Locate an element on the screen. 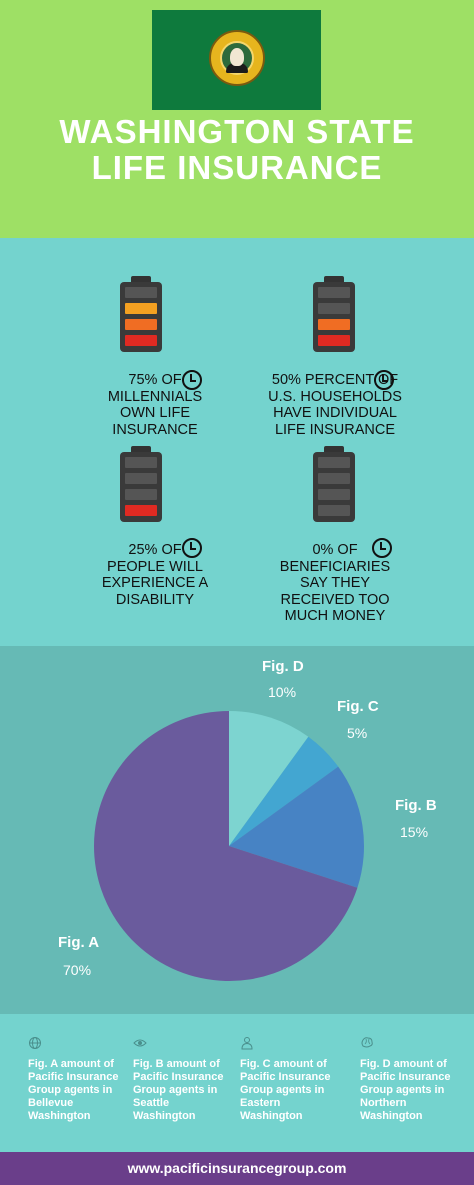 This screenshot has width=474, height=1185. eye-icon is located at coordinates (140, 1043).